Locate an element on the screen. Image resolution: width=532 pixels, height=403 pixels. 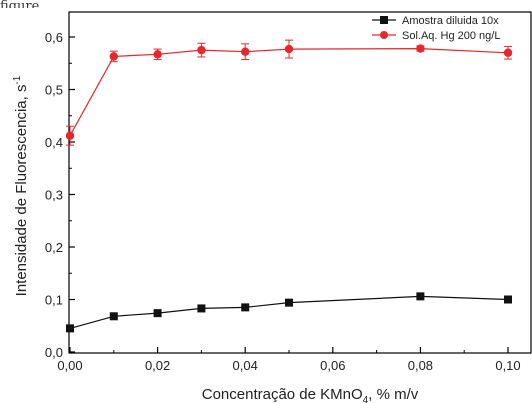
x-axis: 0,00 0,02 0,04 0,06 0,08 0,10 is located at coordinates (289, 360).